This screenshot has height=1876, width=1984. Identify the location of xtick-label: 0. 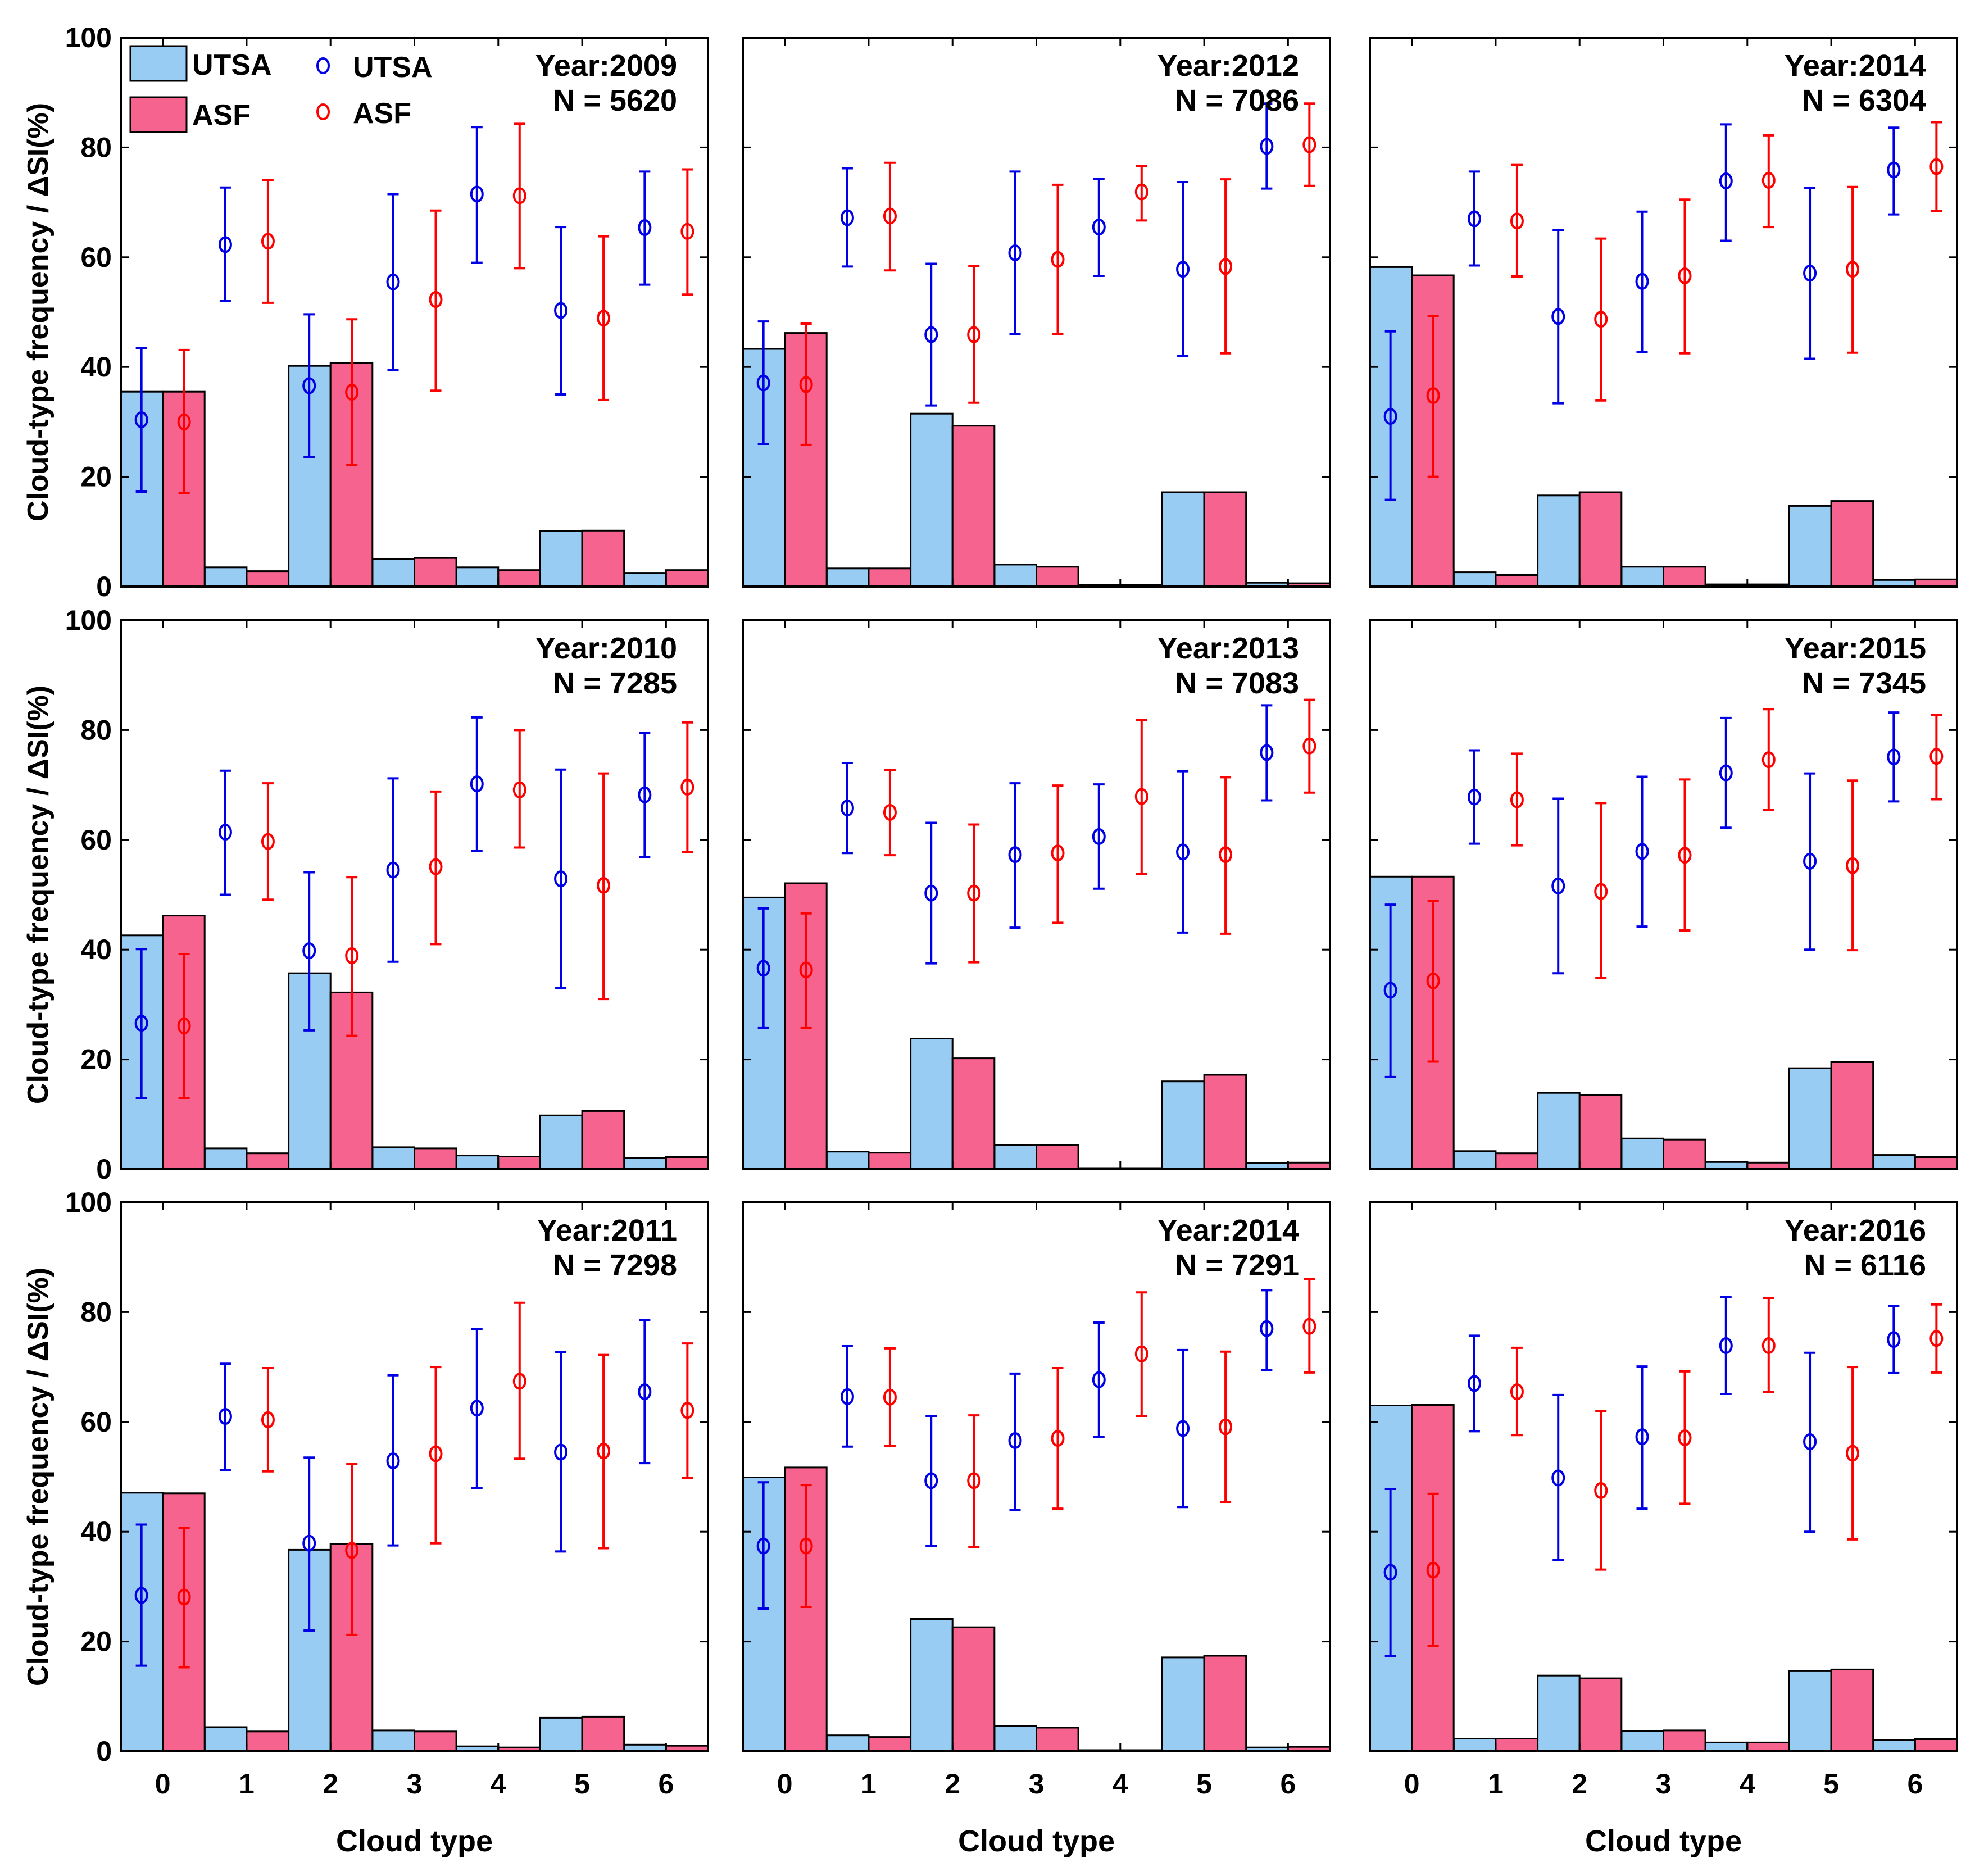
(1412, 1784).